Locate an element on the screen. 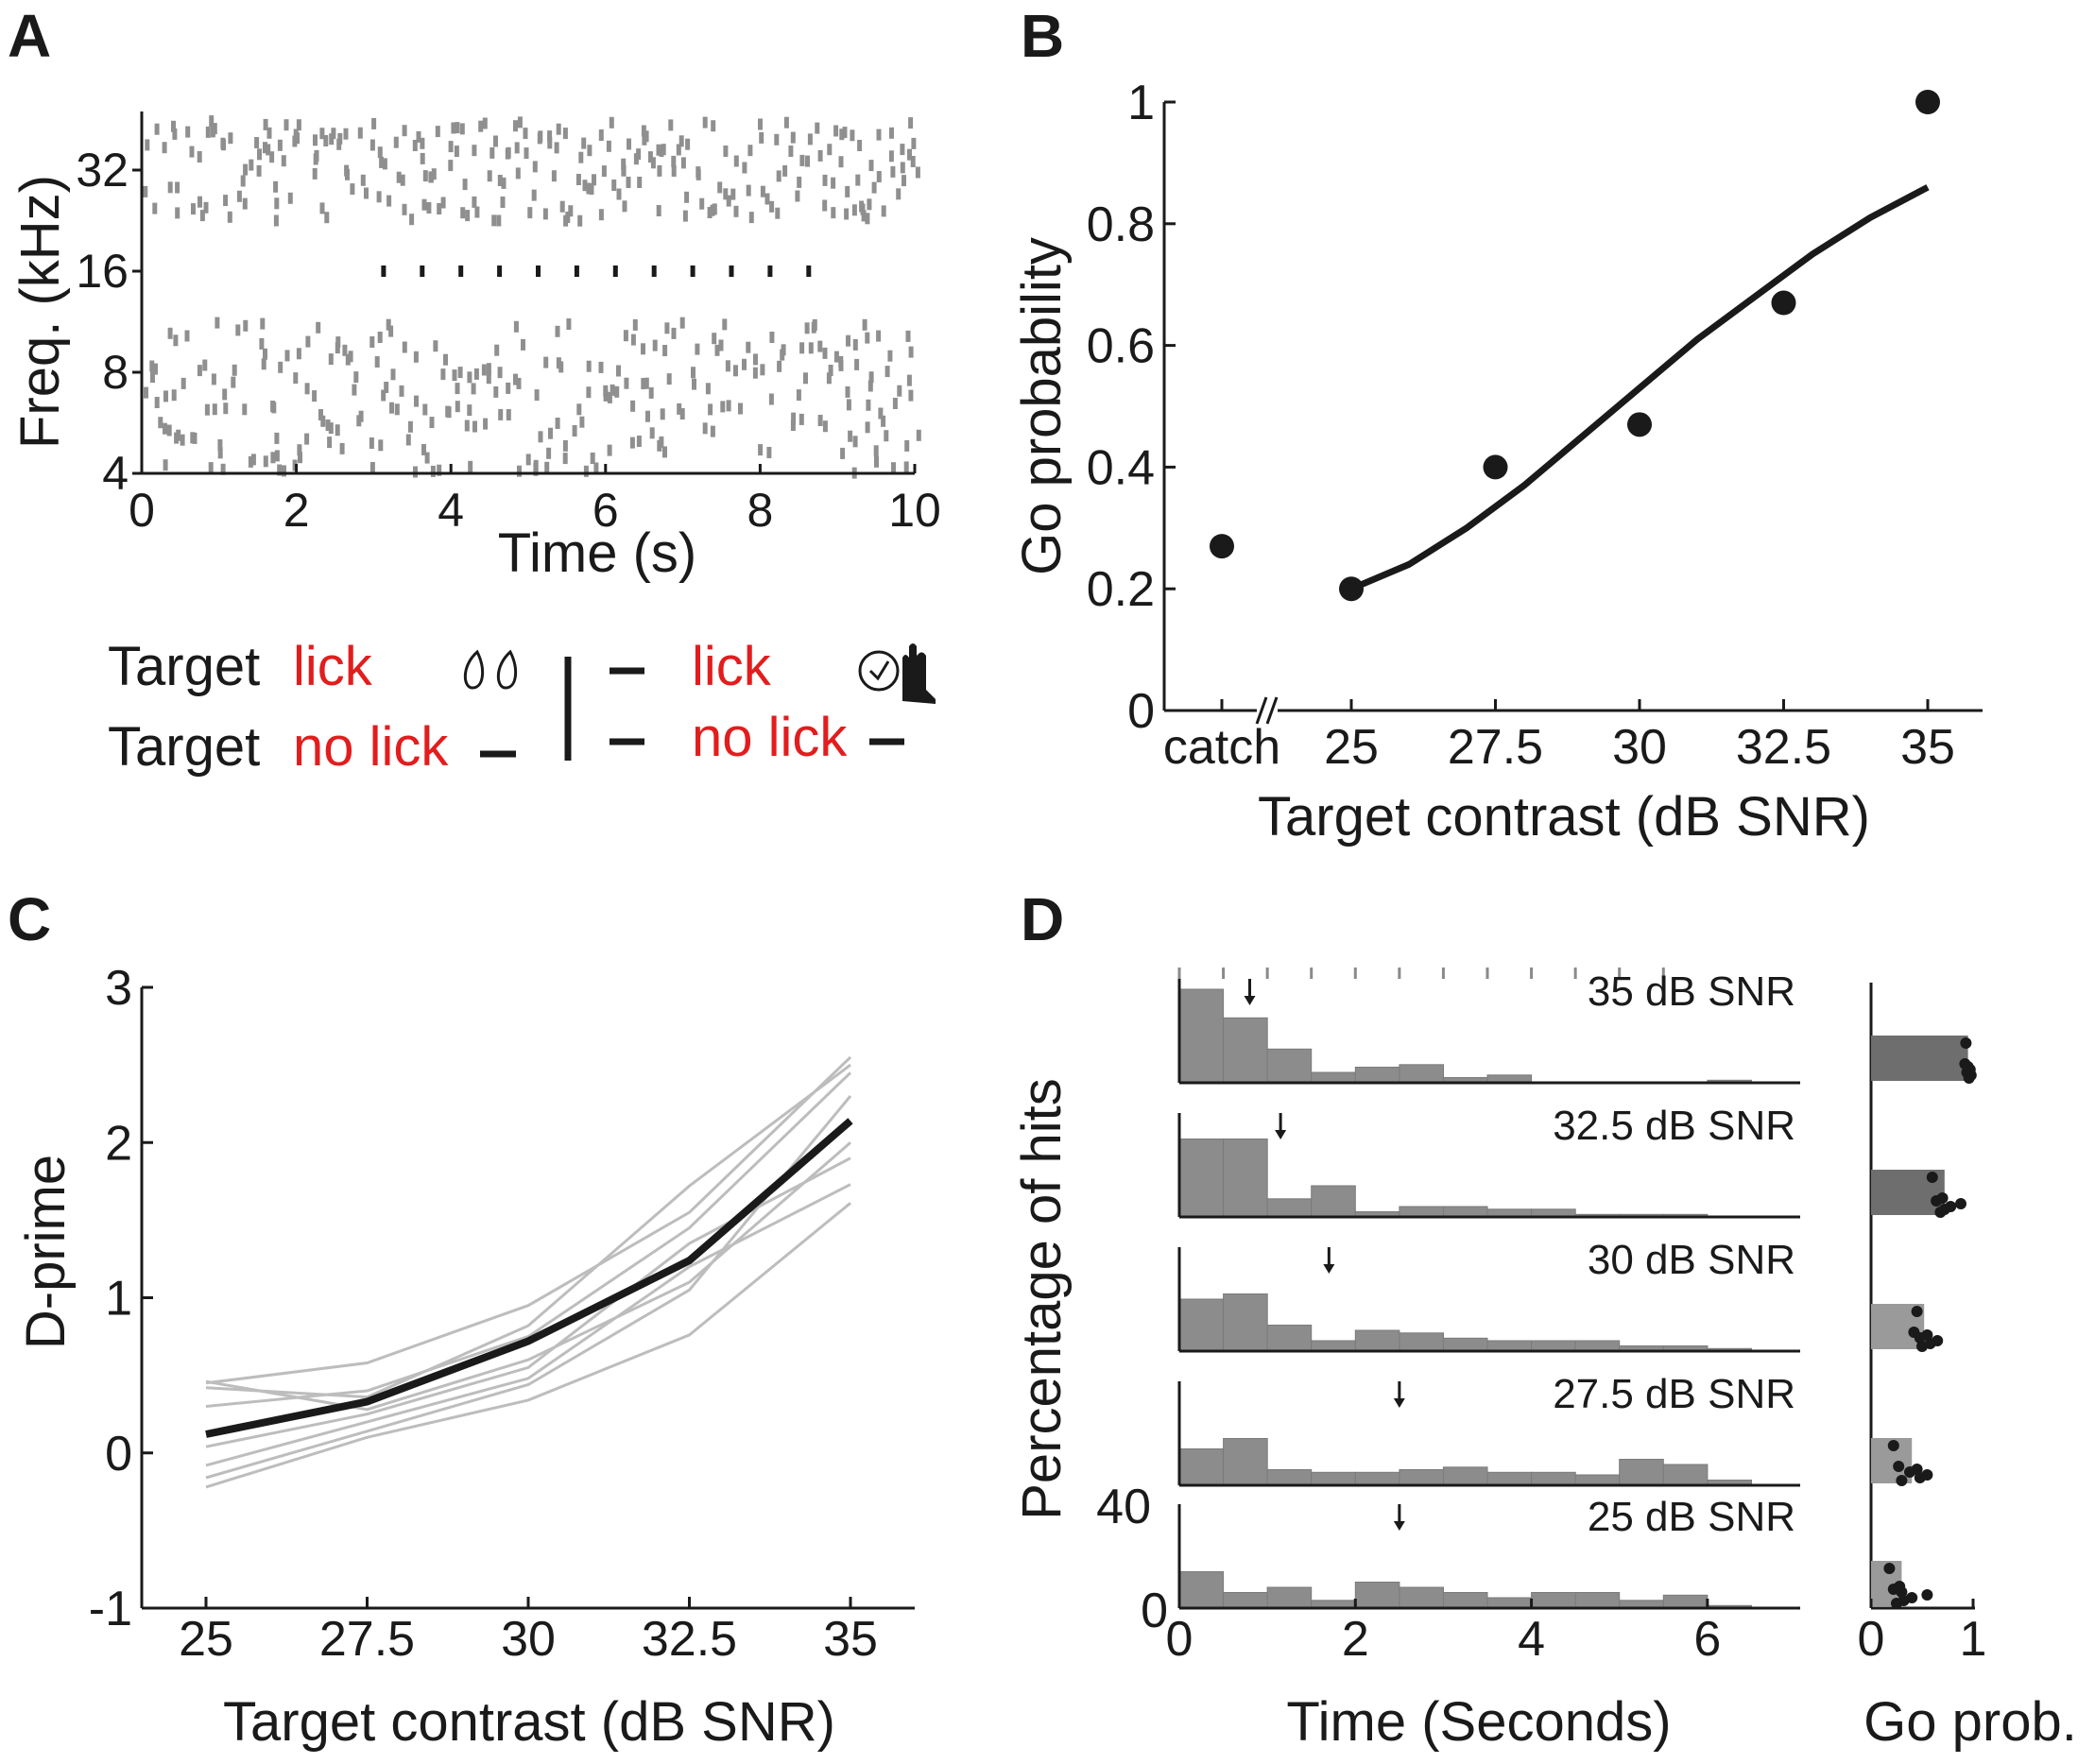  y-axis-label: Go probability is located at coordinates (1042, 406).